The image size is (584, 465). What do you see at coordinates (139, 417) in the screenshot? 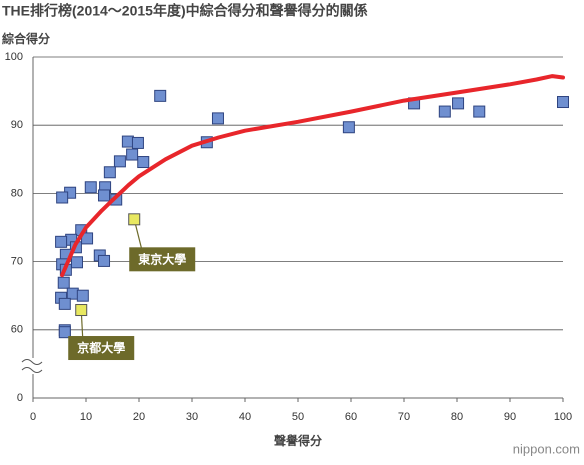
I see `x-tick-label: 20` at bounding box center [139, 417].